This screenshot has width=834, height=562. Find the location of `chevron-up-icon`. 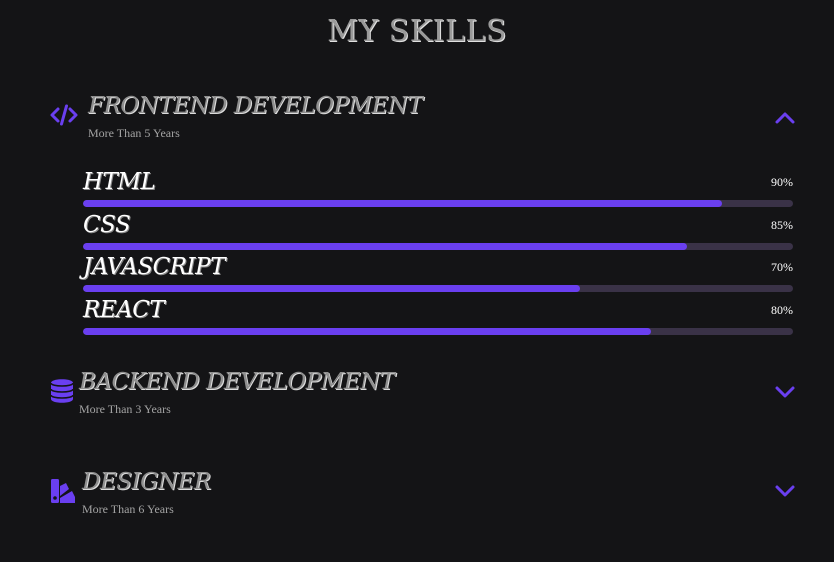

chevron-up-icon is located at coordinates (785, 118).